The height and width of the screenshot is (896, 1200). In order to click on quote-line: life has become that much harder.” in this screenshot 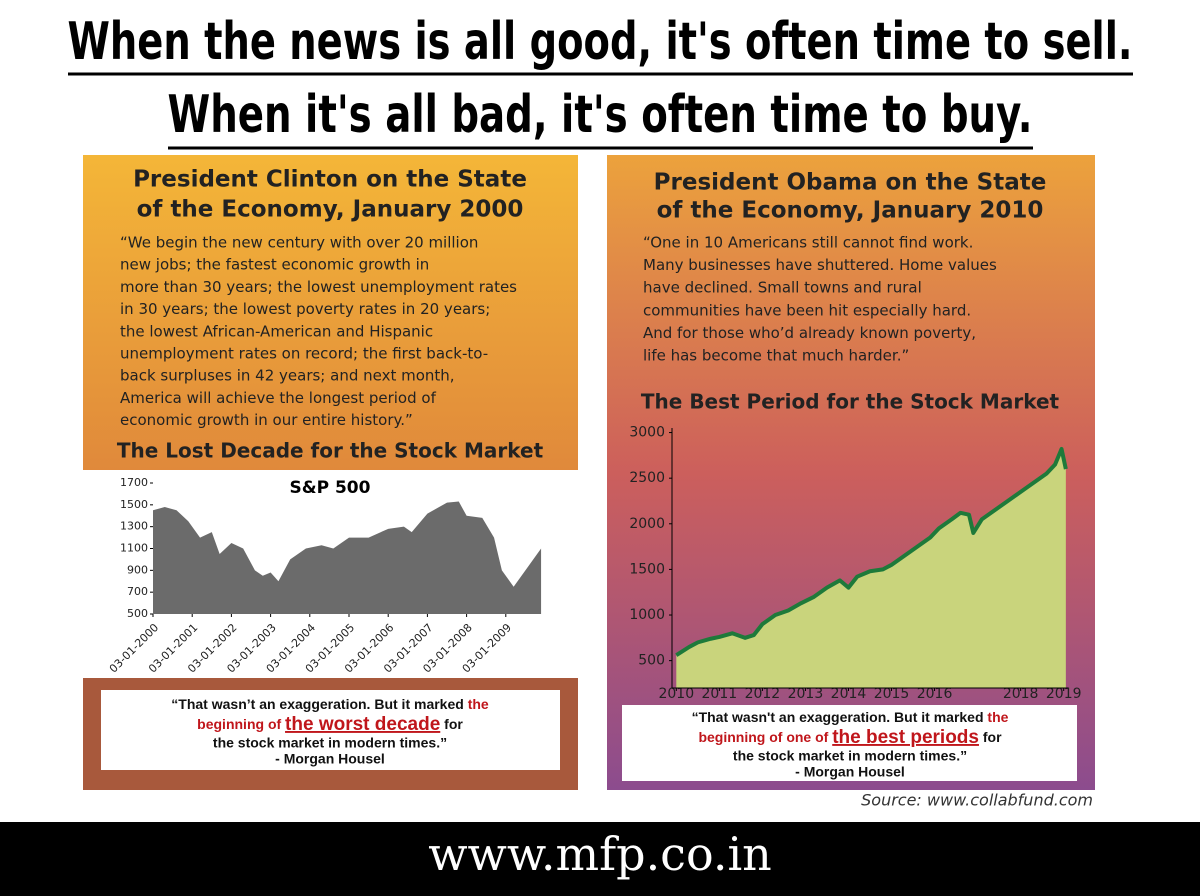, I will do `click(776, 356)`.